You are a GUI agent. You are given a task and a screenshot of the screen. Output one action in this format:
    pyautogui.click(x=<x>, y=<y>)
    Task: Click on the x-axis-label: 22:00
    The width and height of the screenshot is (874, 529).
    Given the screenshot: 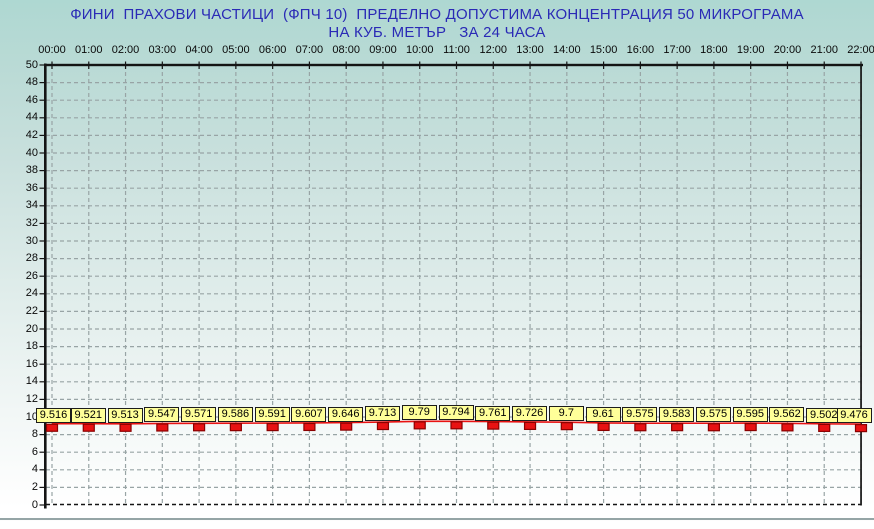 What is the action you would take?
    pyautogui.click(x=860, y=50)
    